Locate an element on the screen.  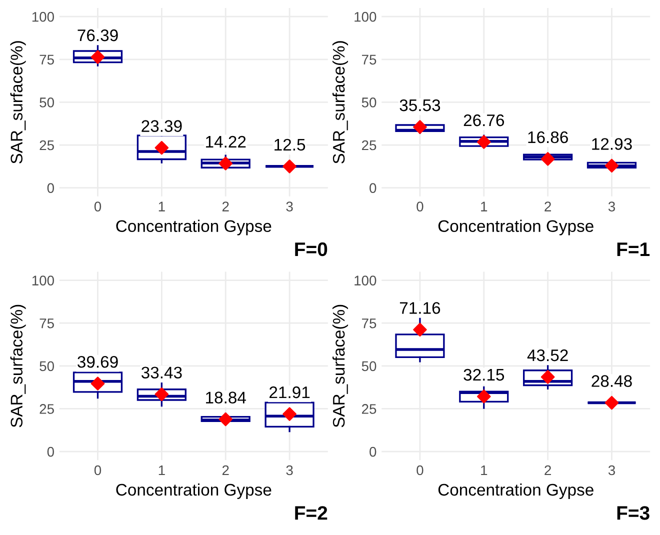
data-label: 28.48 is located at coordinates (612, 381).